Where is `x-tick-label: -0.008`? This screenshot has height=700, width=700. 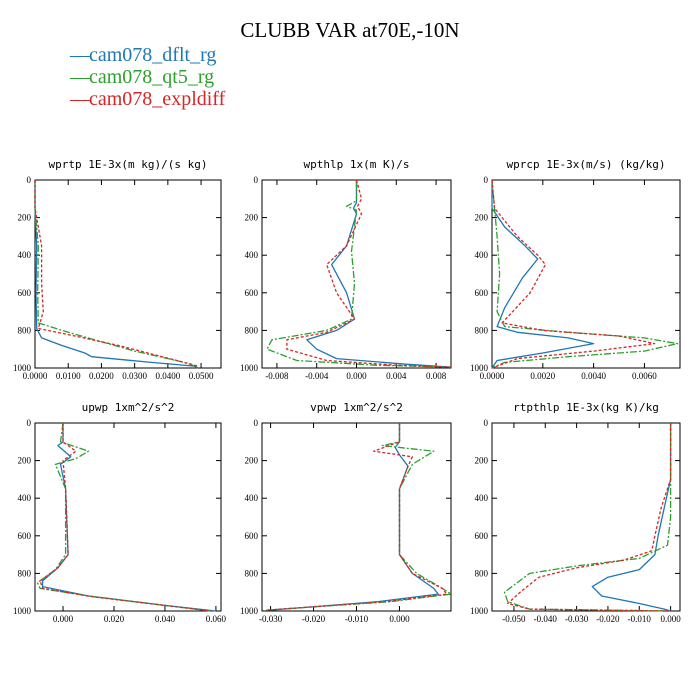
x-tick-label: -0.008 is located at coordinates (277, 376).